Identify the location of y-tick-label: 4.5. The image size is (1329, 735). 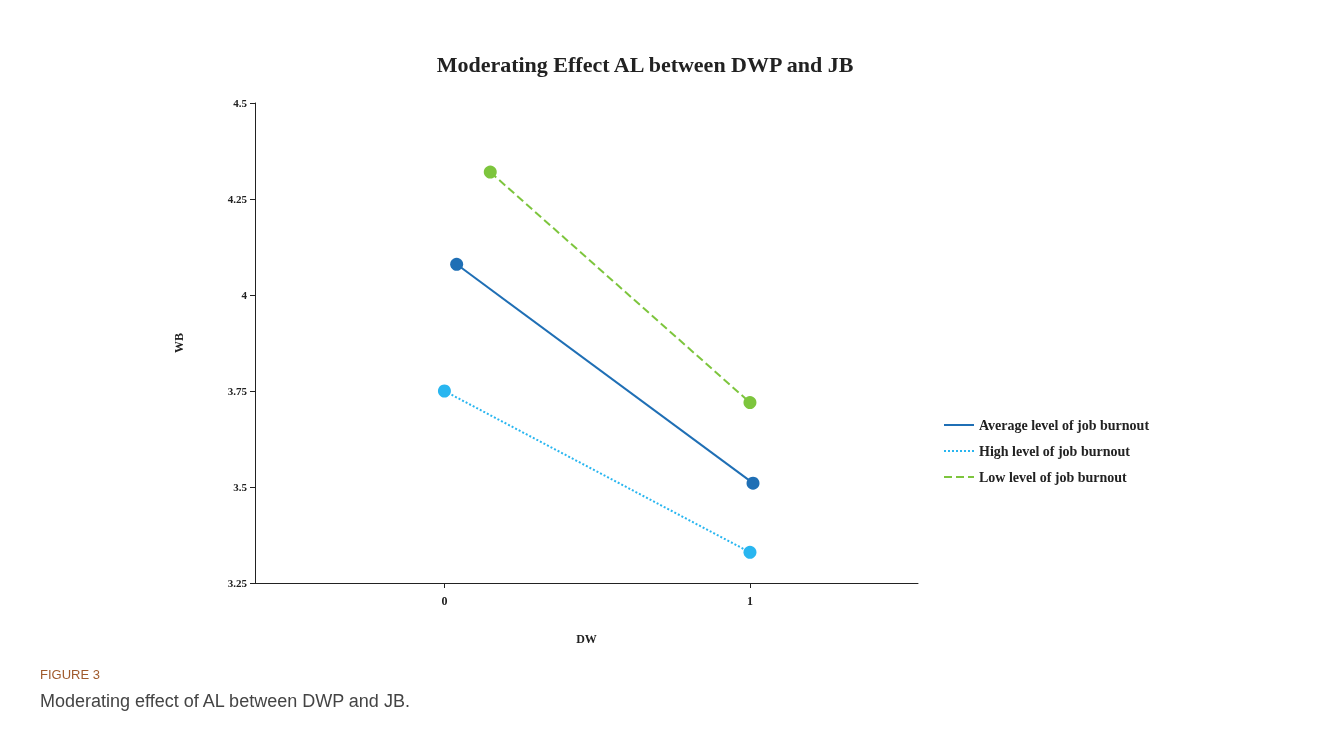
(240, 103).